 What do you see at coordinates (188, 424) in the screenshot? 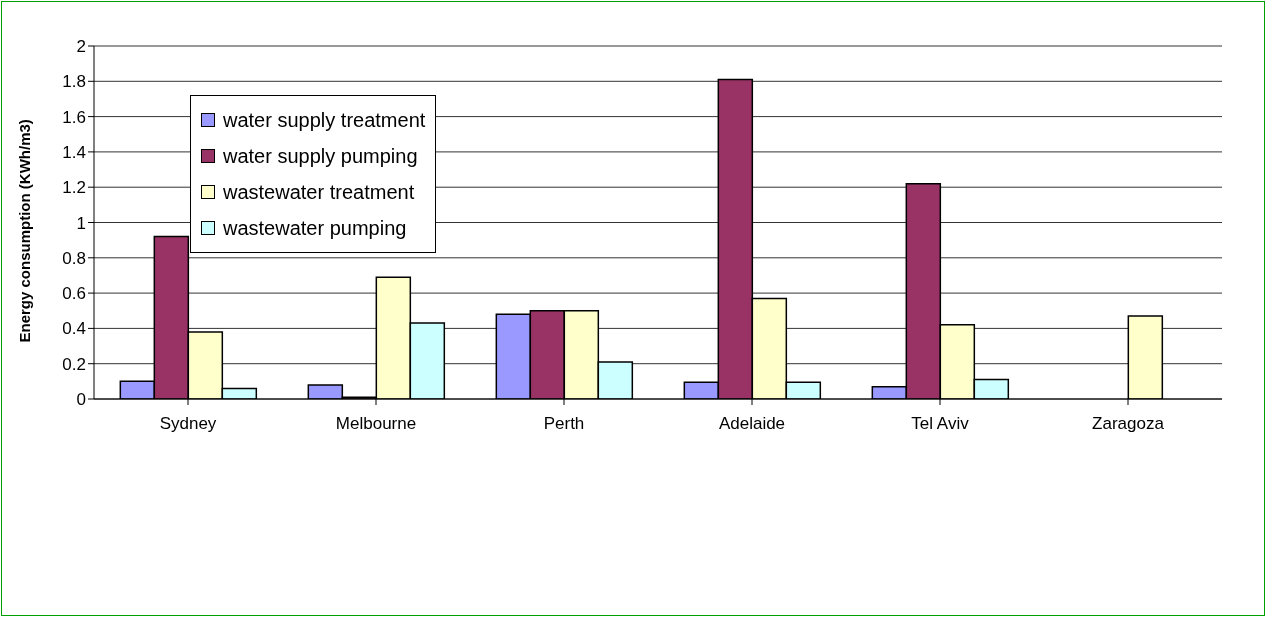
I see `x-tick-label: Sydney` at bounding box center [188, 424].